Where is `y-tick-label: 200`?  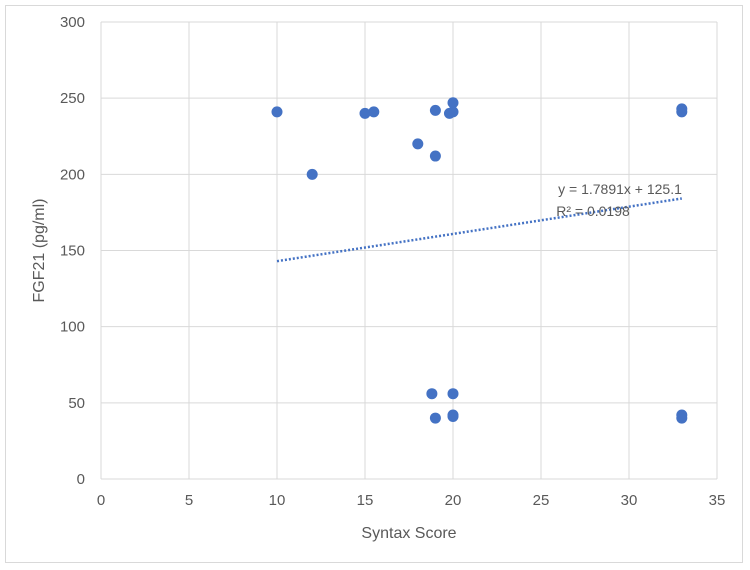
y-tick-label: 200 is located at coordinates (72, 174).